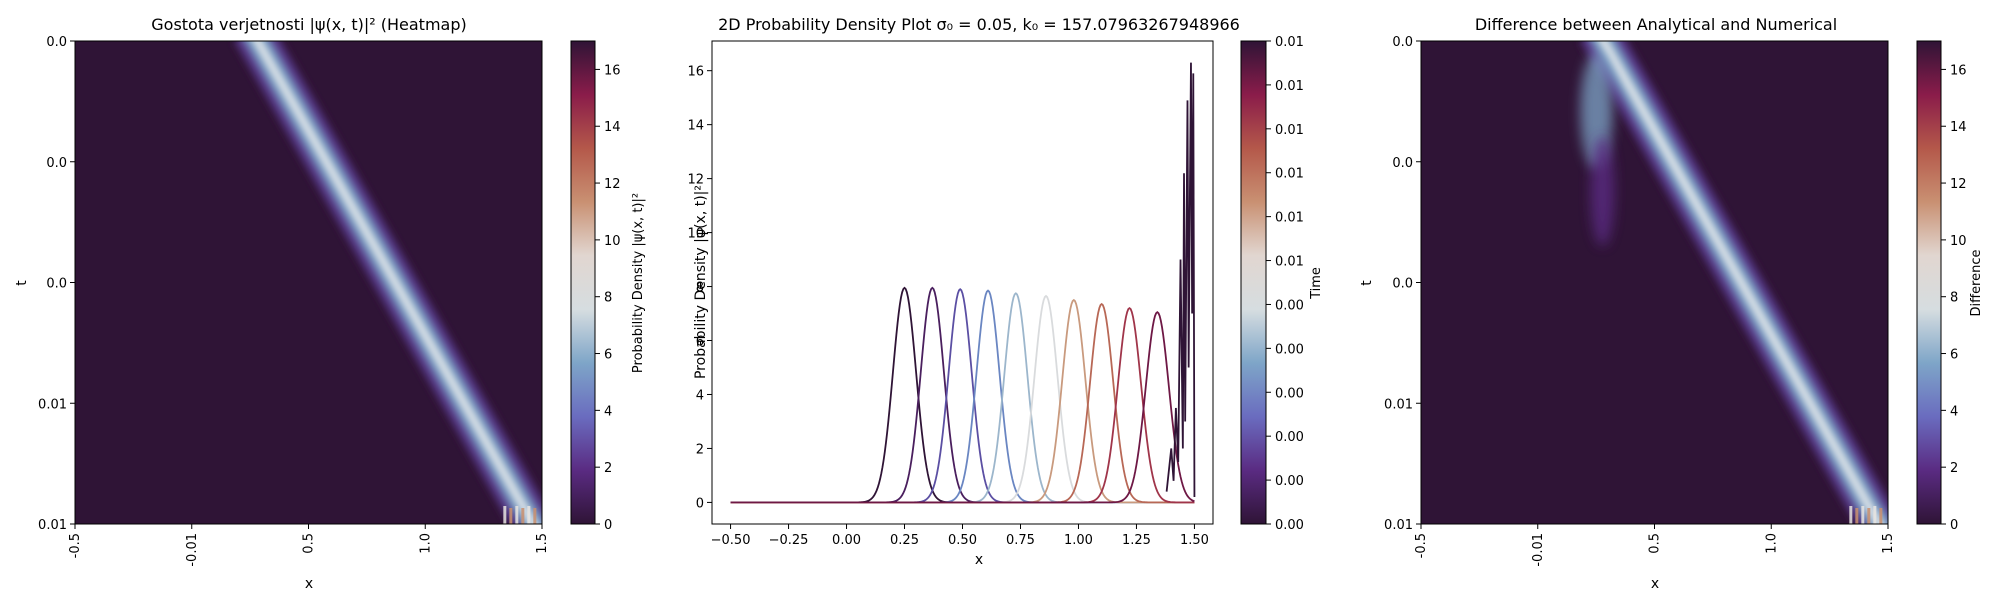  Describe the element at coordinates (1398, 404) in the screenshot. I see `y-tick-label: 0.01` at that location.